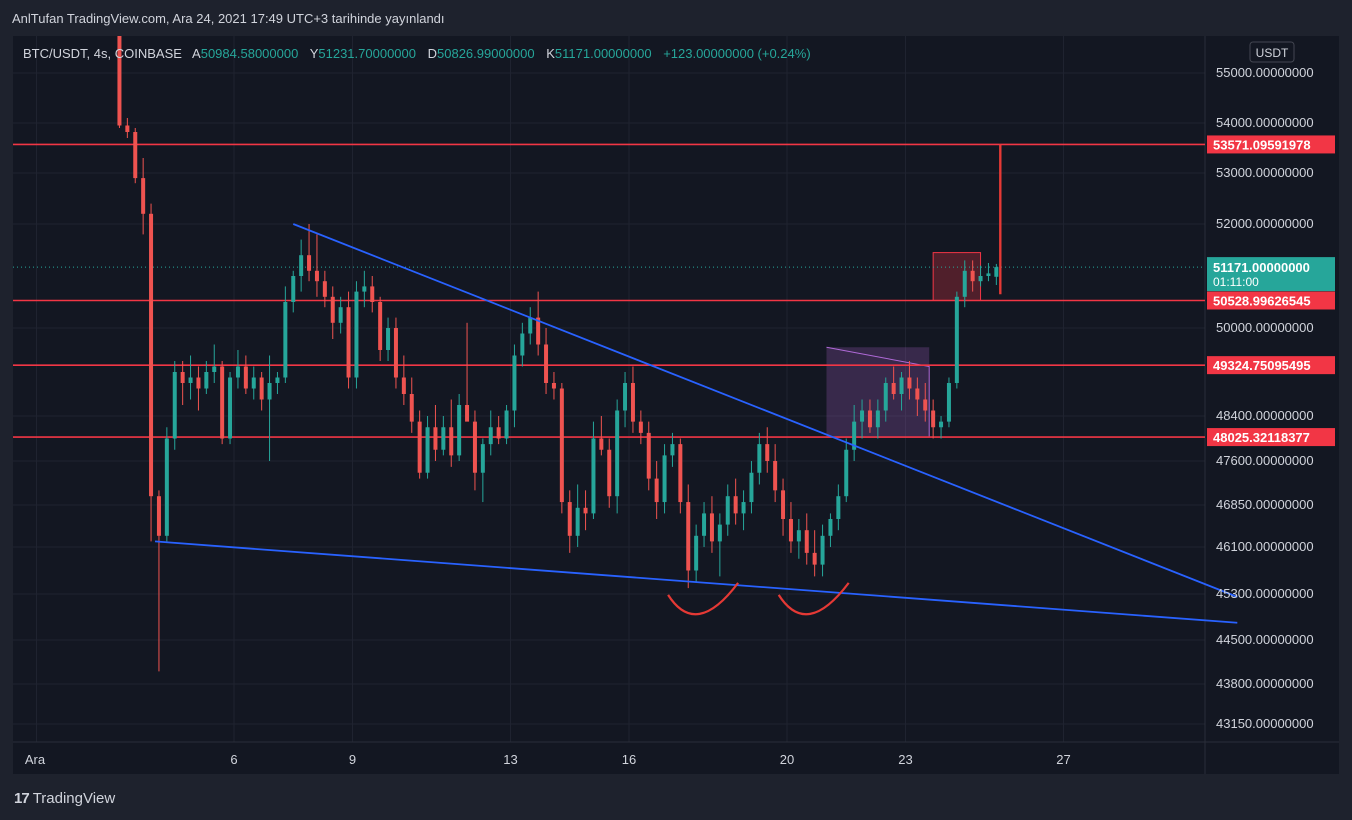 This screenshot has height=820, width=1352. I want to click on y-tick-label-5: 48400.00000000, so click(1265, 415).